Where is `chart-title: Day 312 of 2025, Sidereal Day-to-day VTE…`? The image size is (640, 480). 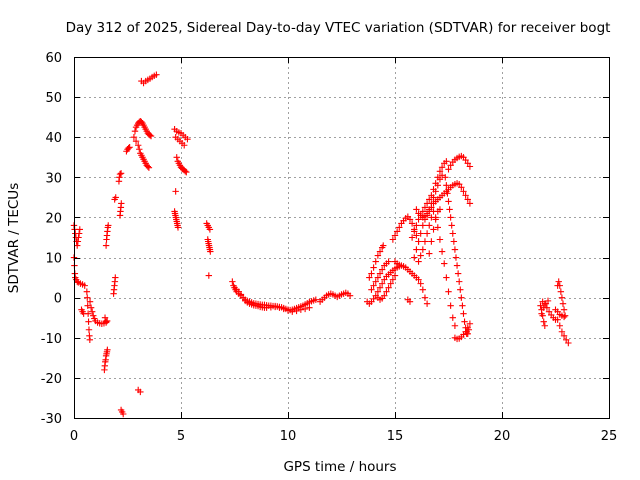 chart-title: Day 312 of 2025, Sidereal Day-to-day VTE… is located at coordinates (338, 28).